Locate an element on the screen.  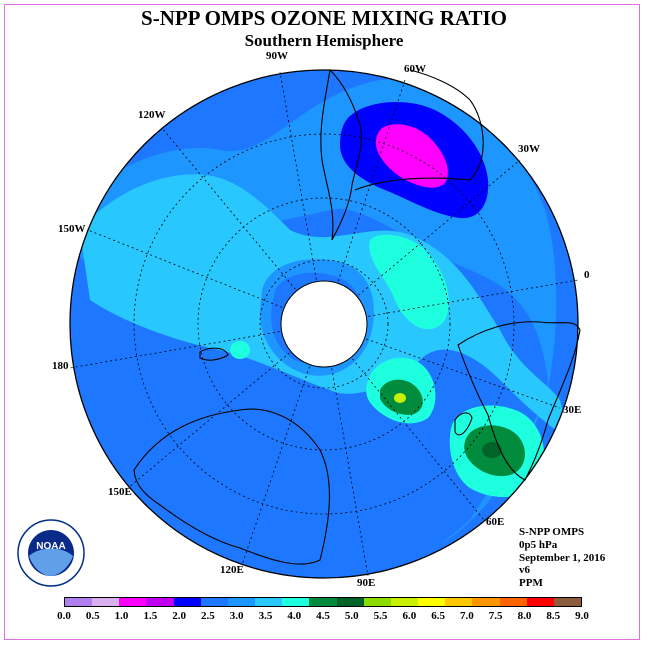
colorbar-tick-label: 5.5 is located at coordinates (380, 616).